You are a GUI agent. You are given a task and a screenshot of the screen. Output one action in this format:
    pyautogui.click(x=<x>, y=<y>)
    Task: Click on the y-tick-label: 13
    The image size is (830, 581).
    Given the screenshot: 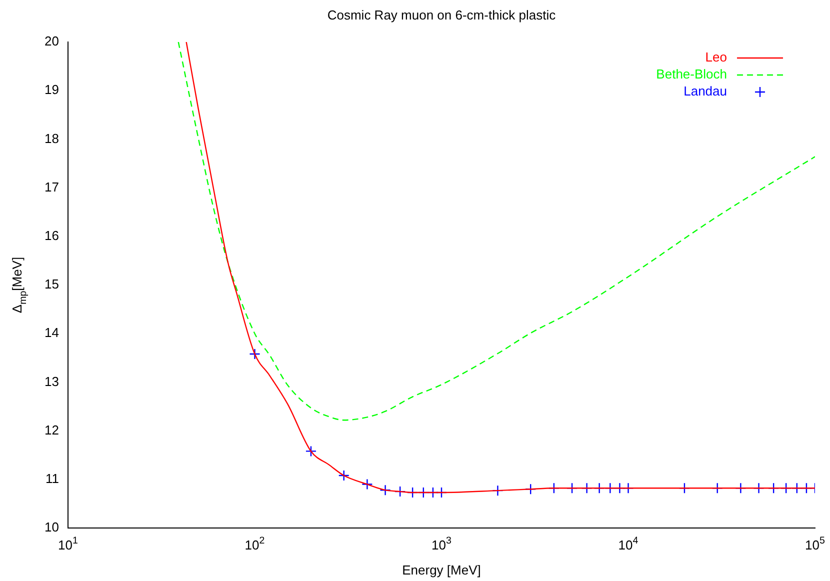 What is the action you would take?
    pyautogui.click(x=51, y=381)
    